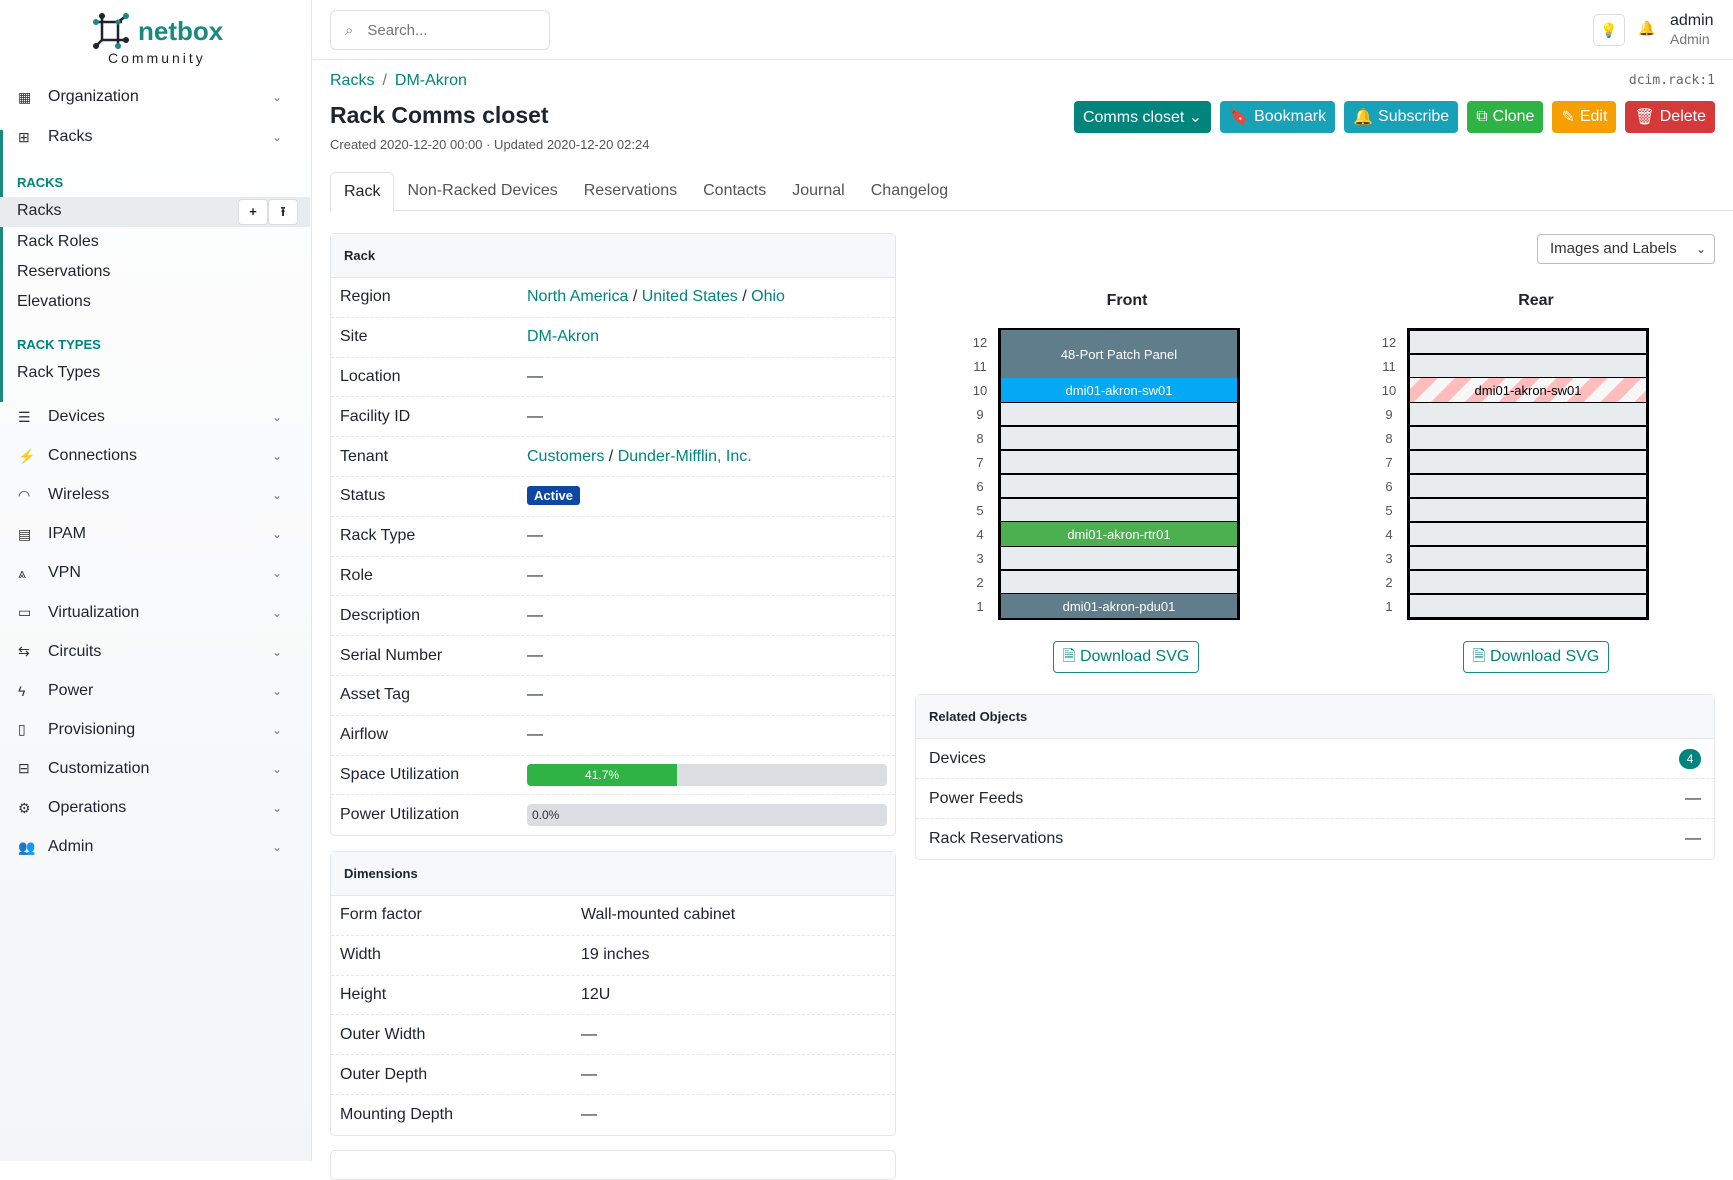 The height and width of the screenshot is (1180, 1733). I want to click on tab-non-racked-devices: Non-Racked Devices, so click(482, 190).